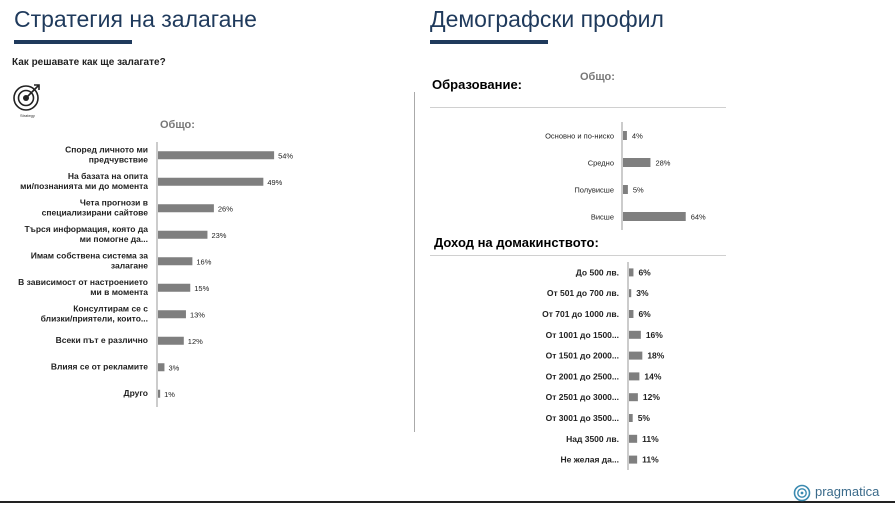  I want to click on strategy-category-label: В зависимост от настроението ми в момента, so click(83, 287).